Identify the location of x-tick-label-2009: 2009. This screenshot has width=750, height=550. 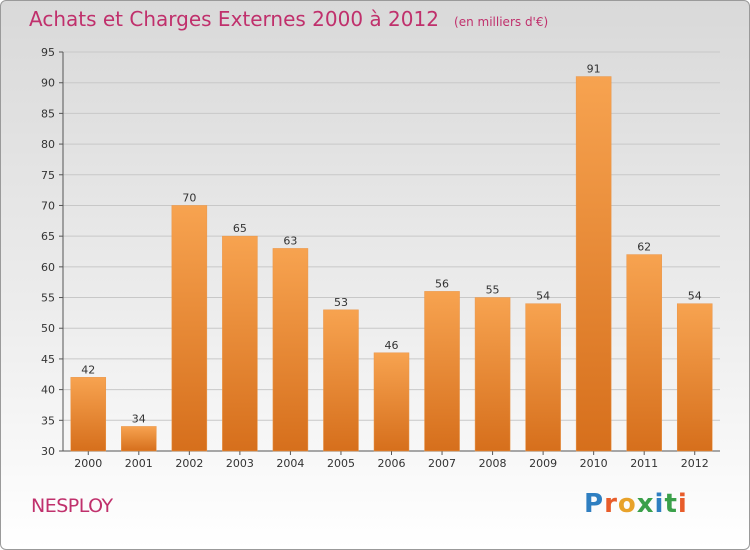
(543, 463).